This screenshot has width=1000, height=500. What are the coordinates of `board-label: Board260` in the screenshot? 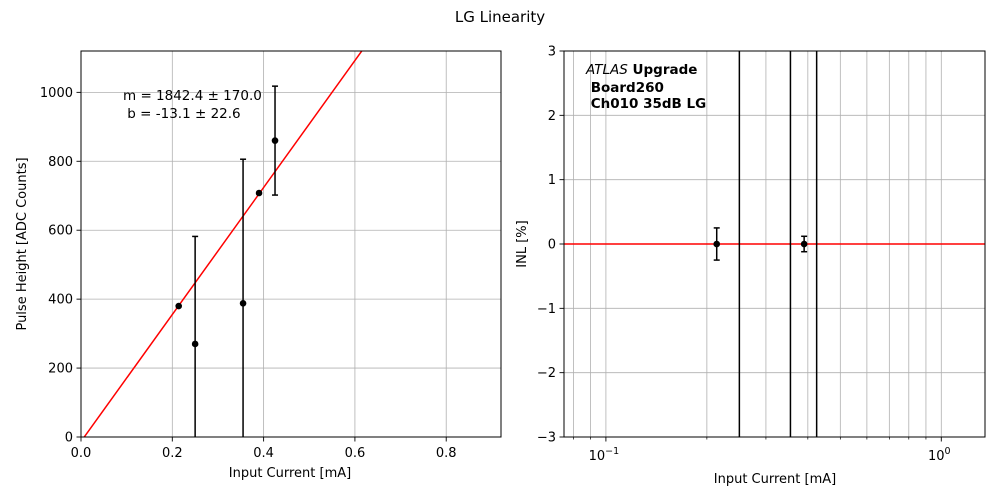 It's located at (625, 88).